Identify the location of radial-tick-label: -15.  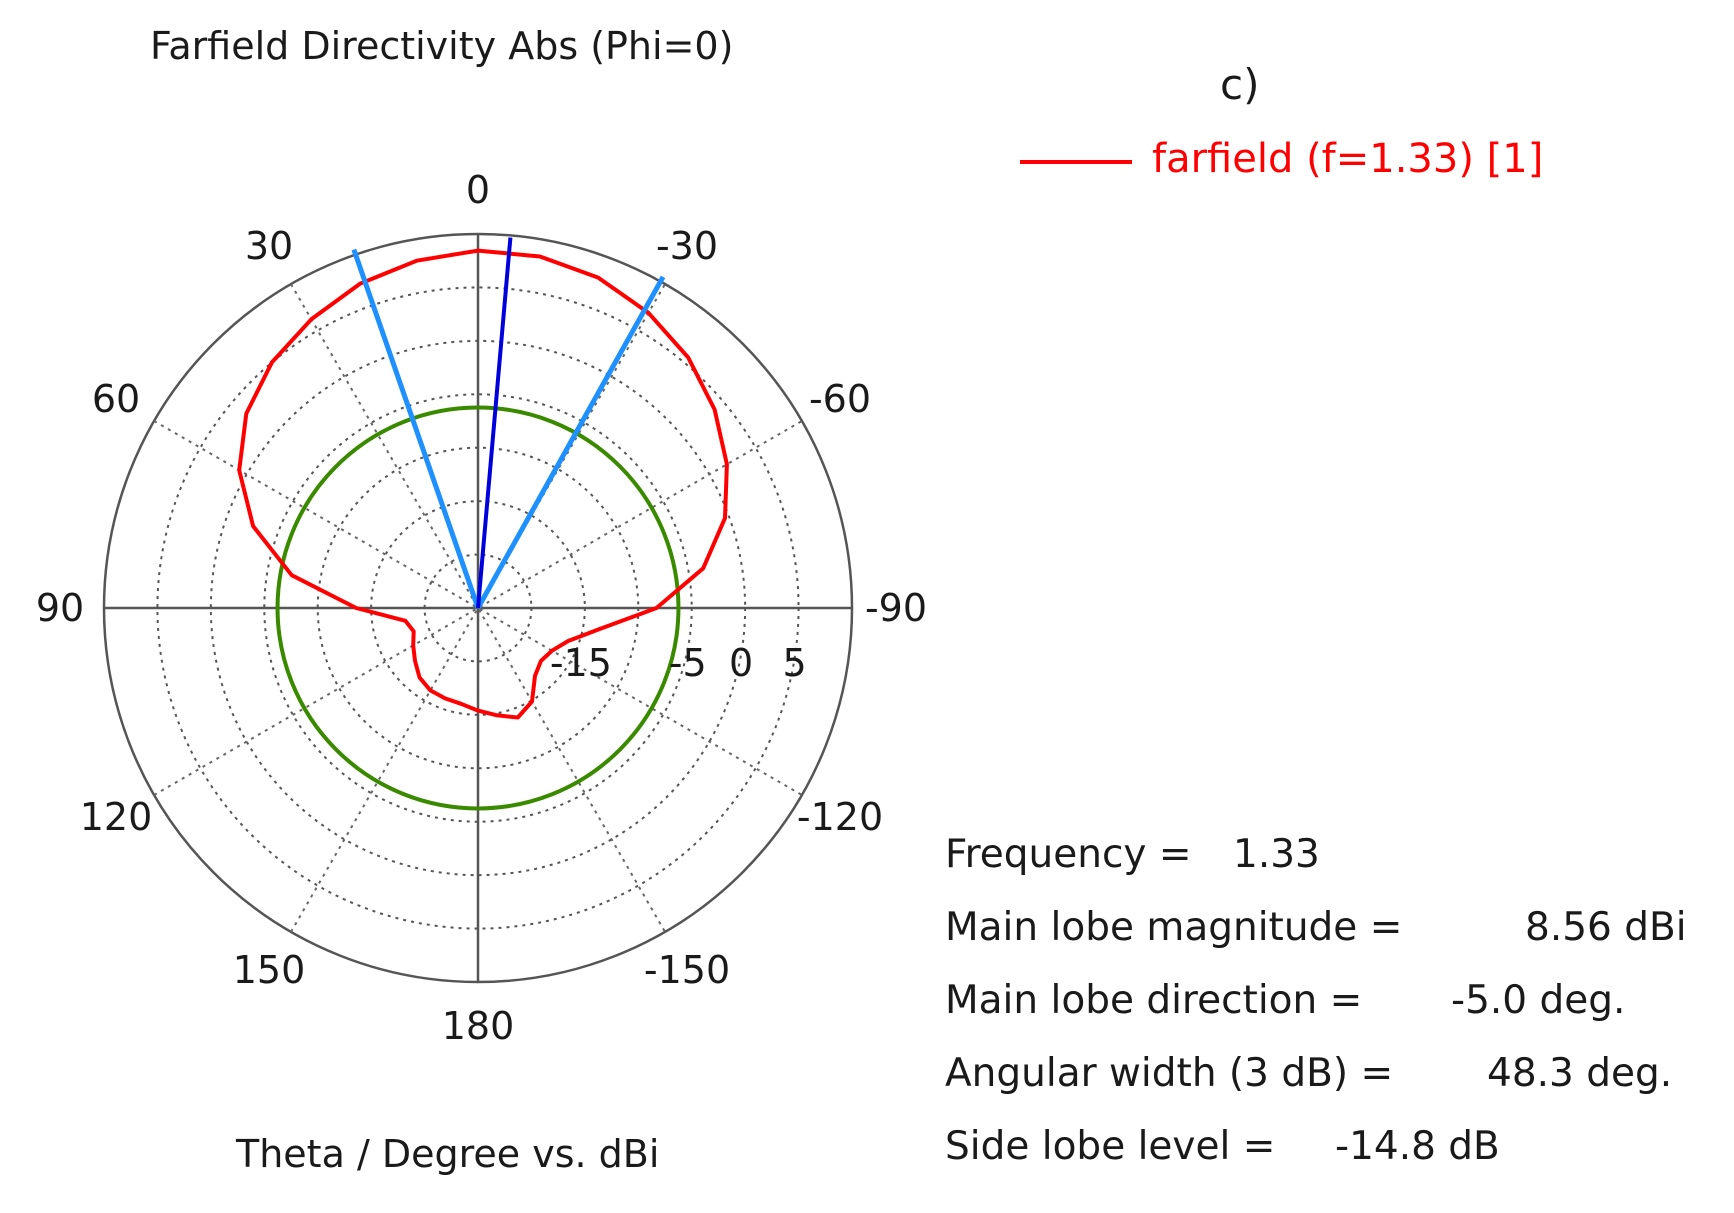
(581, 663).